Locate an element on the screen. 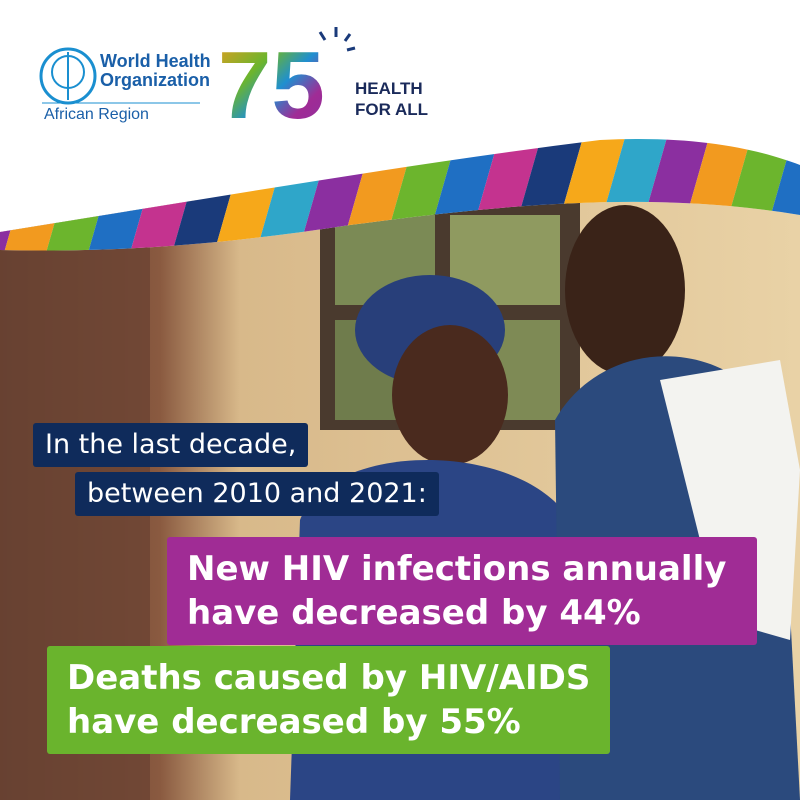  org-name: World Health Organization is located at coordinates (155, 71).